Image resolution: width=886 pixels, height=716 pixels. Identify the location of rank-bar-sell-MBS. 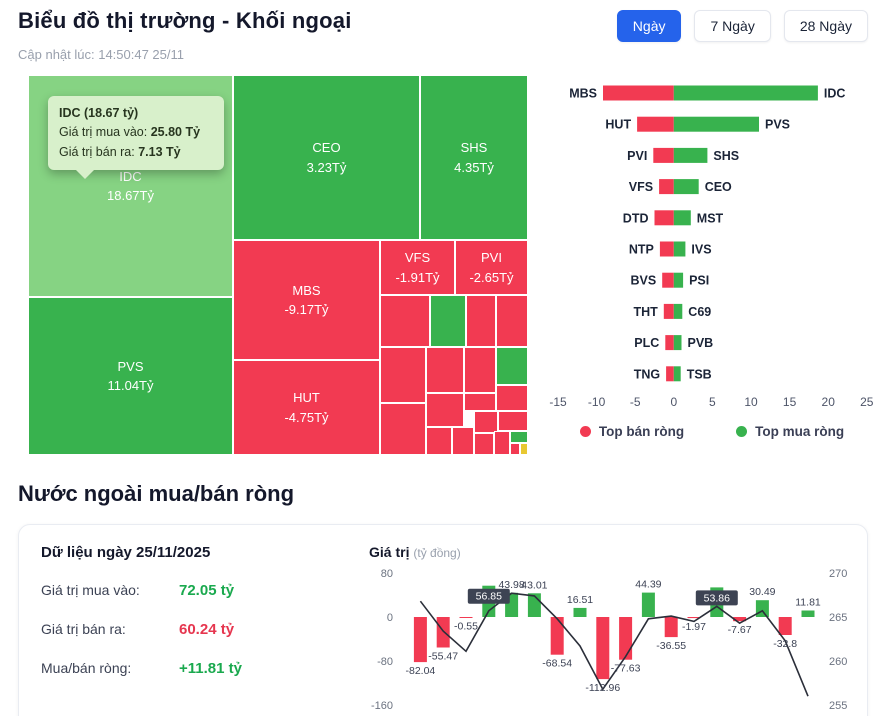
(638, 93).